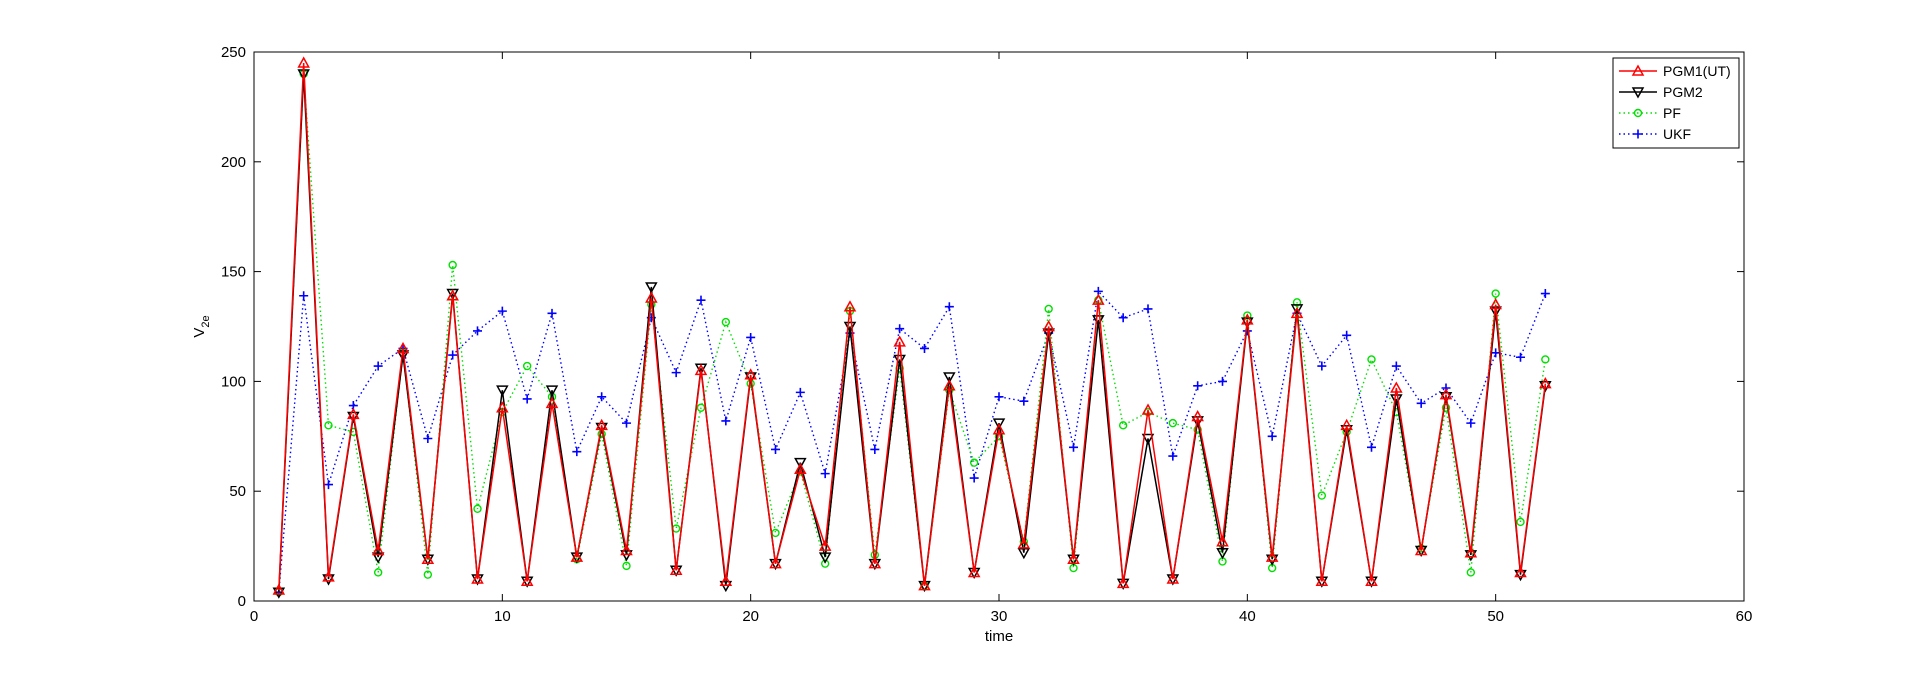  Describe the element at coordinates (242, 601) in the screenshot. I see `y-tick-label: 0` at that location.